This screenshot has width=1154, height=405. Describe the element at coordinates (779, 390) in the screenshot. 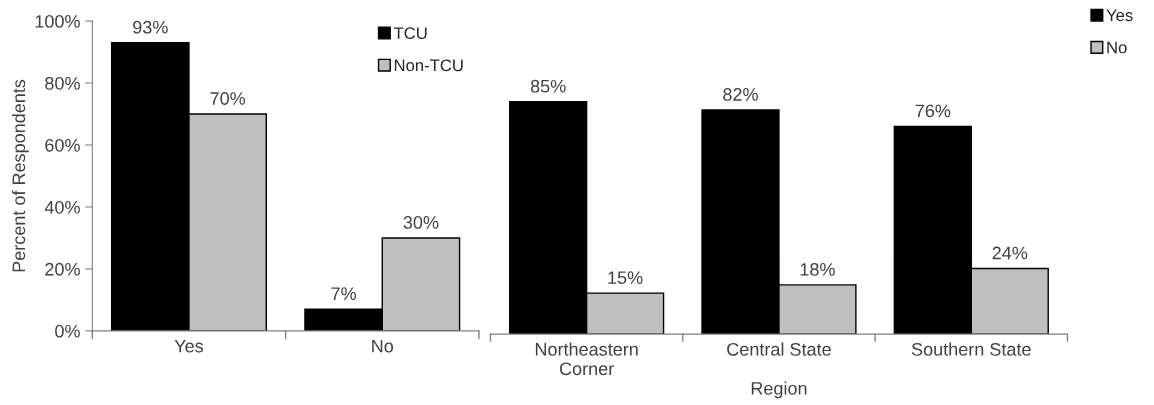

I see `x-axis-title: Region` at that location.